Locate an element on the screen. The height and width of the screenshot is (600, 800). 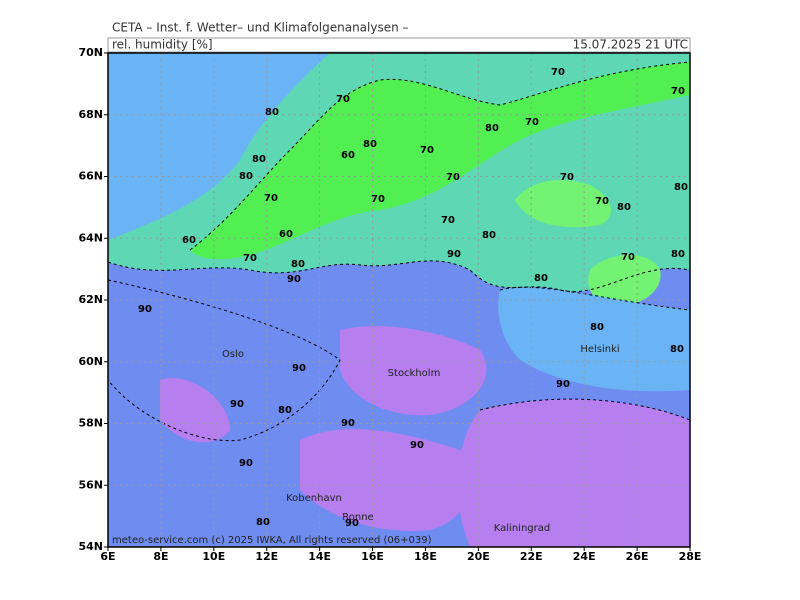
y-tick-label: 68N is located at coordinates (90, 114).